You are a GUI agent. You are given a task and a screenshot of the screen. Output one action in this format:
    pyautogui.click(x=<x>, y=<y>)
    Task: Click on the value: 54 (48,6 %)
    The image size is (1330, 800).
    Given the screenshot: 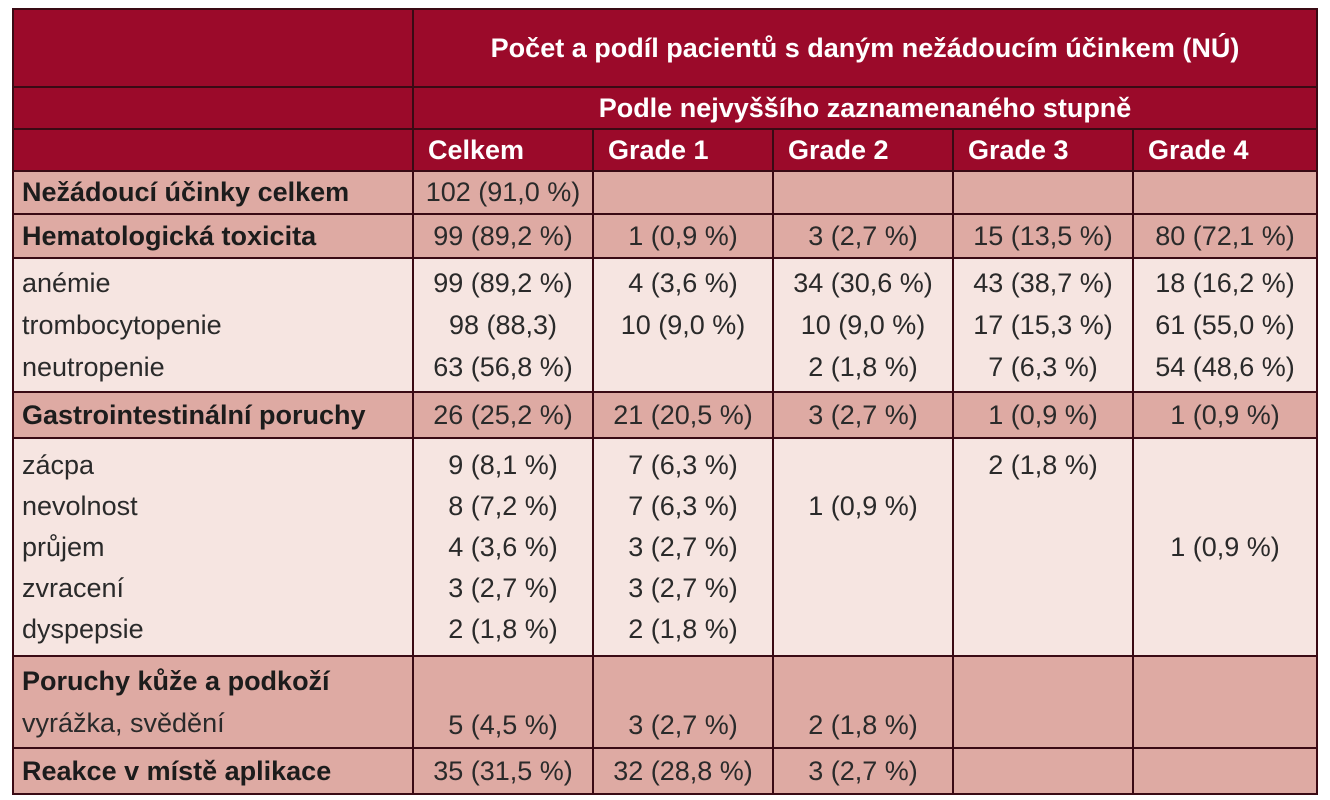 What is the action you would take?
    pyautogui.click(x=1225, y=367)
    